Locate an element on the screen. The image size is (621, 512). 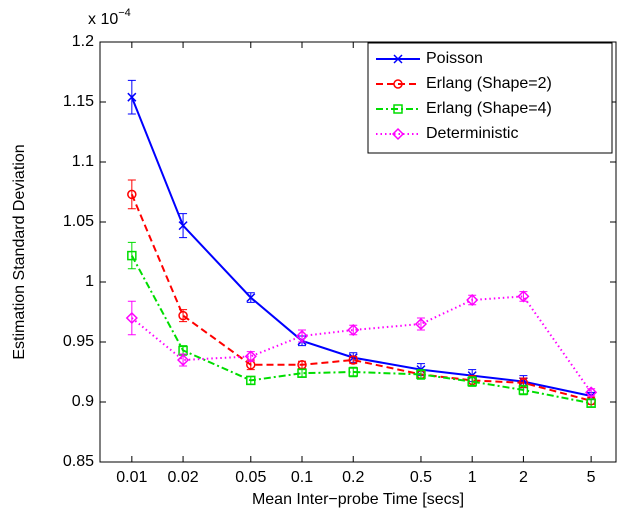
x-axis-label: Mean Inter−probe Time [secs] is located at coordinates (358, 499).